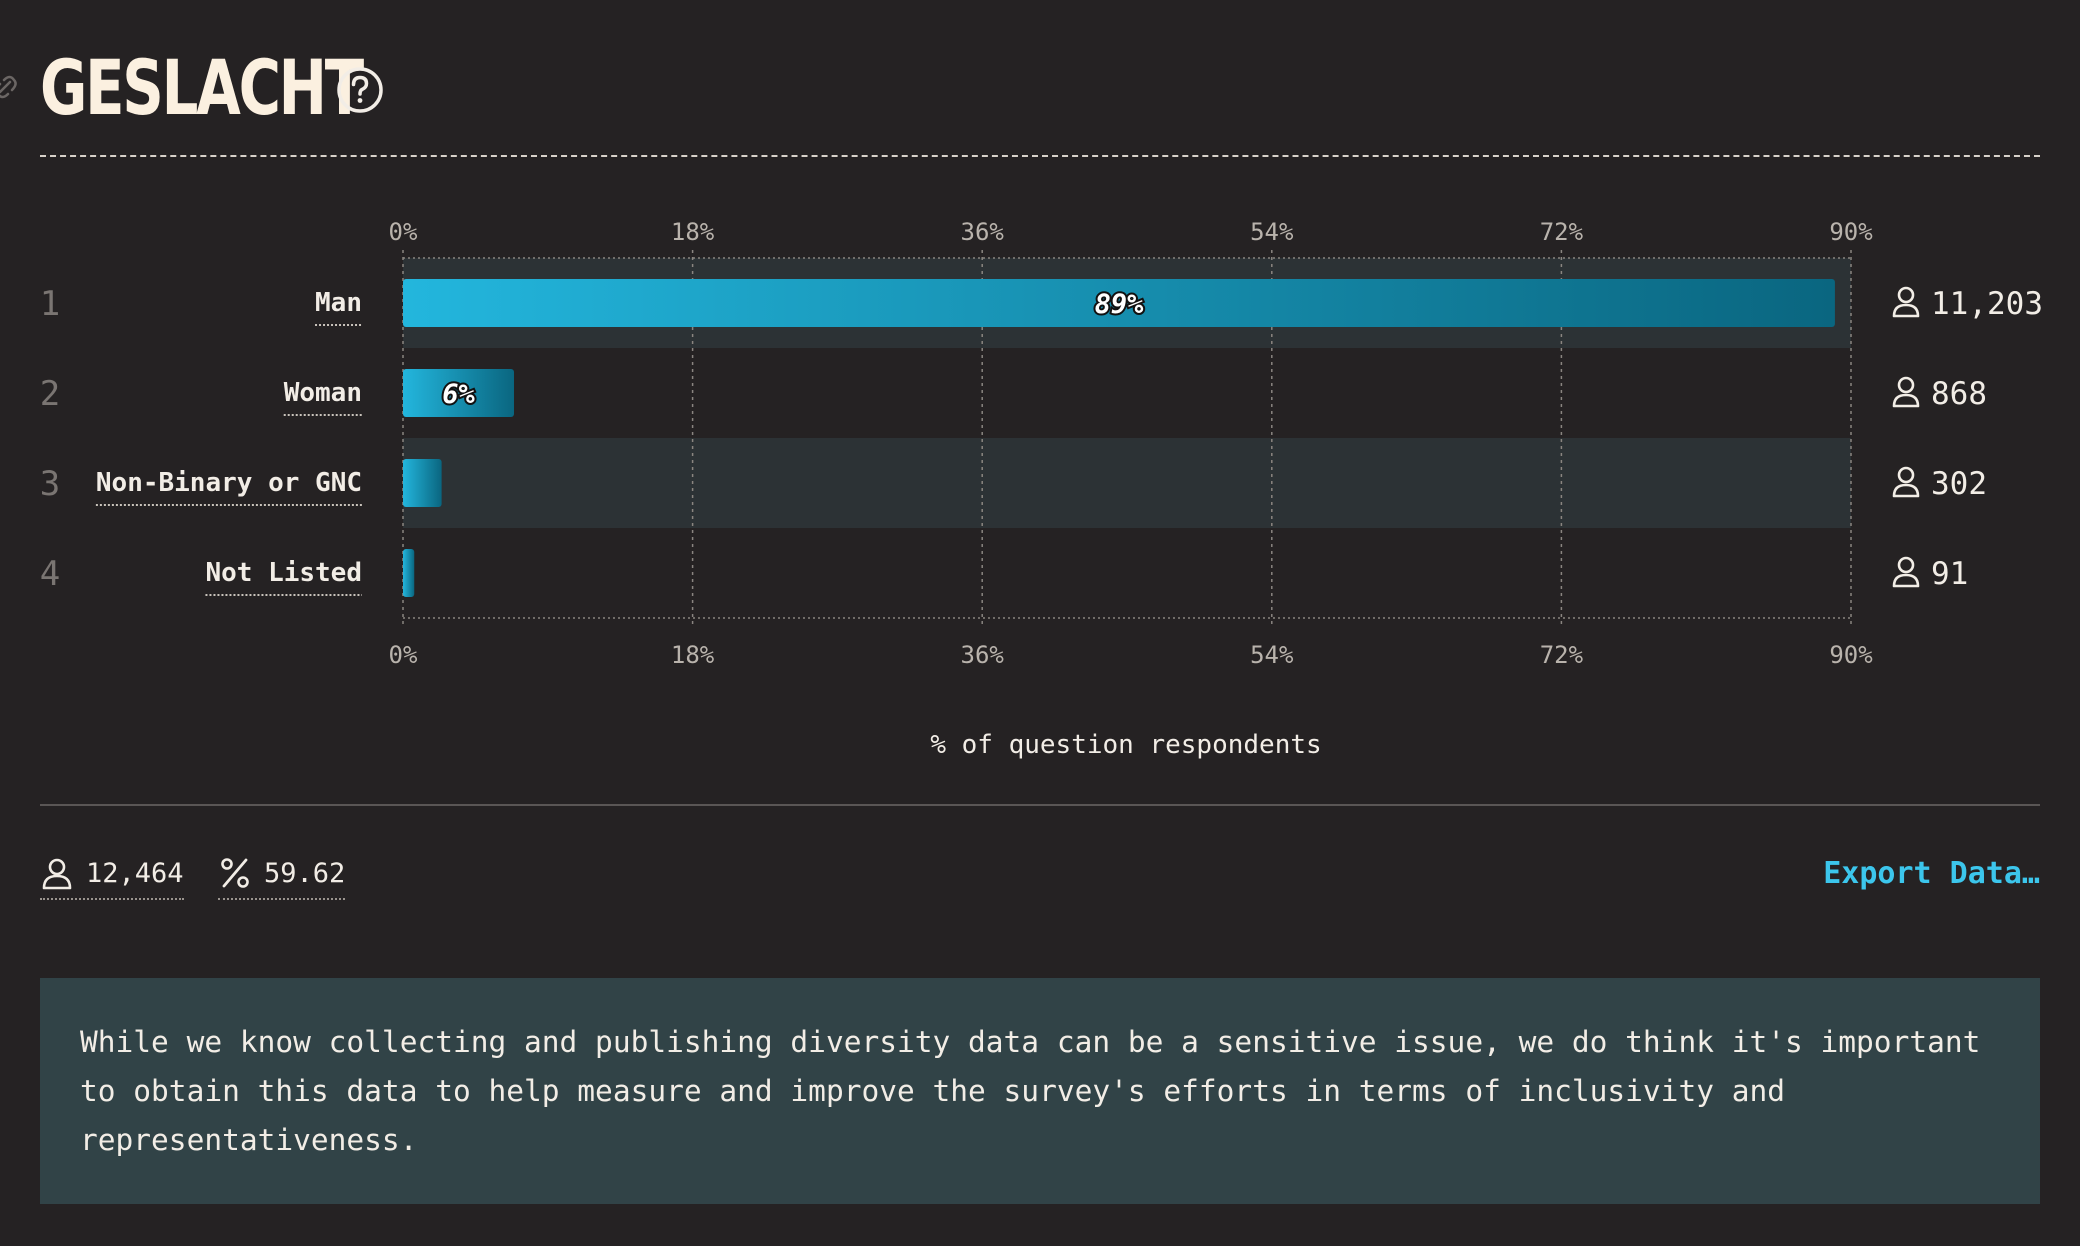 Image resolution: width=2080 pixels, height=1246 pixels. Describe the element at coordinates (50, 304) in the screenshot. I see `row-rank: 1` at that location.